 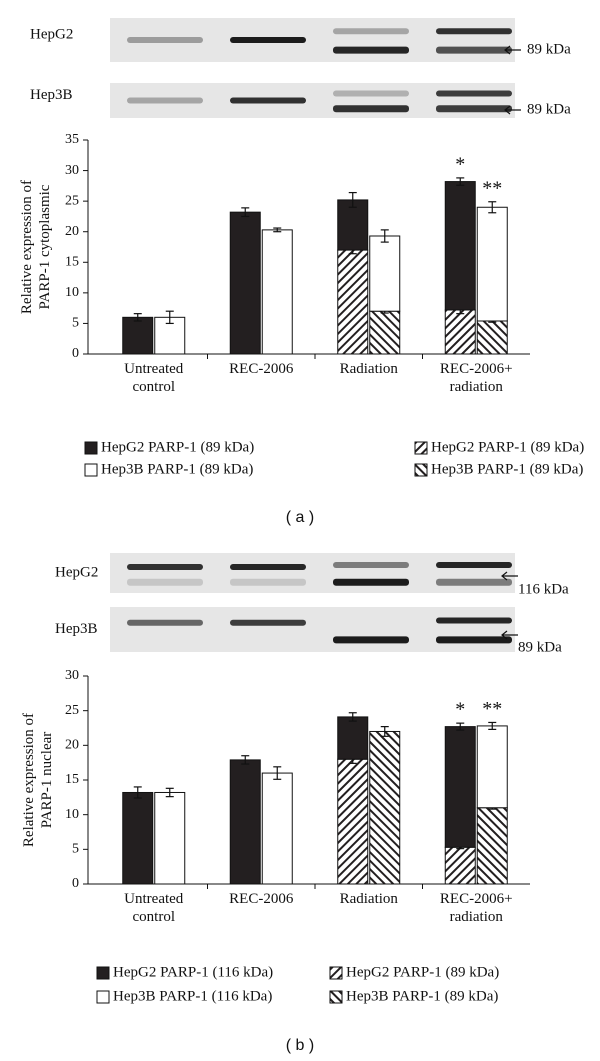 I want to click on y-axis-label: Relative expression of PARP-1 nuclear, so click(x=38, y=780).